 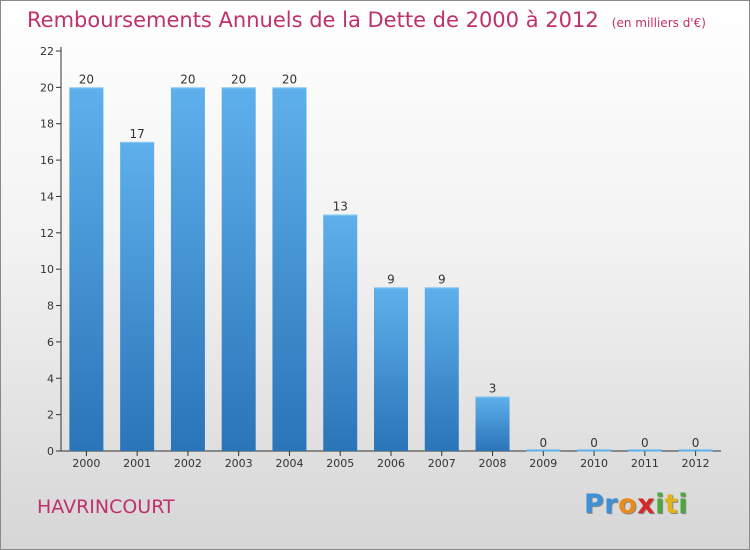 I want to click on logo-letter: o, so click(x=628, y=504).